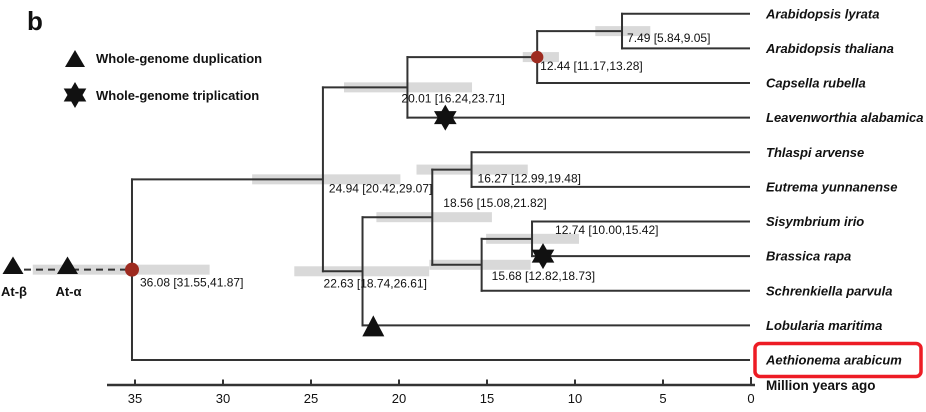  Describe the element at coordinates (575, 398) in the screenshot. I see `axis-tick-label: 10` at that location.